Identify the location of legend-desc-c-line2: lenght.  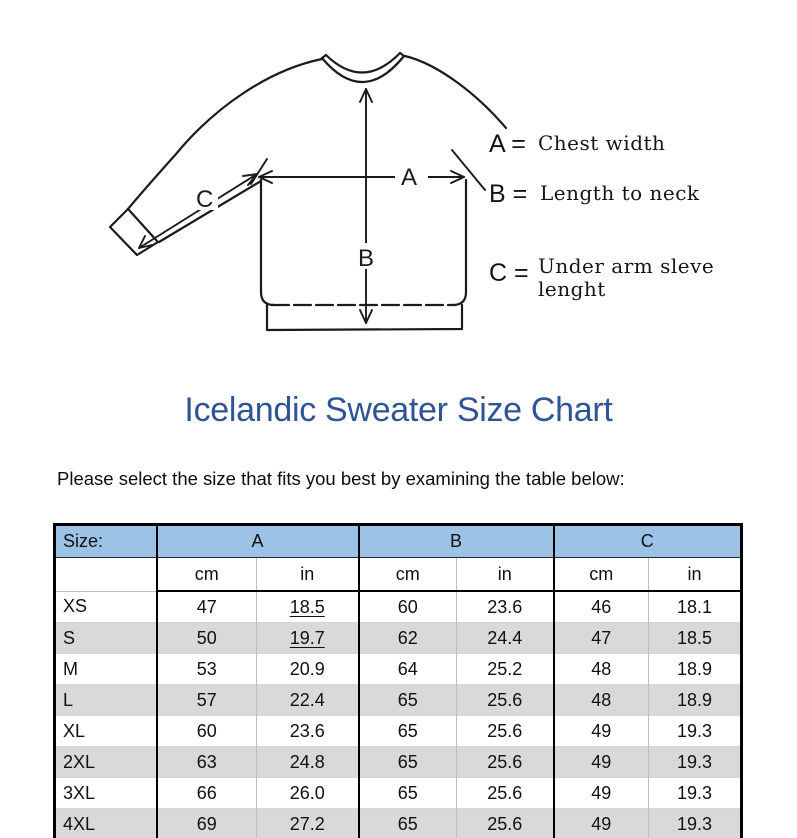
(572, 289).